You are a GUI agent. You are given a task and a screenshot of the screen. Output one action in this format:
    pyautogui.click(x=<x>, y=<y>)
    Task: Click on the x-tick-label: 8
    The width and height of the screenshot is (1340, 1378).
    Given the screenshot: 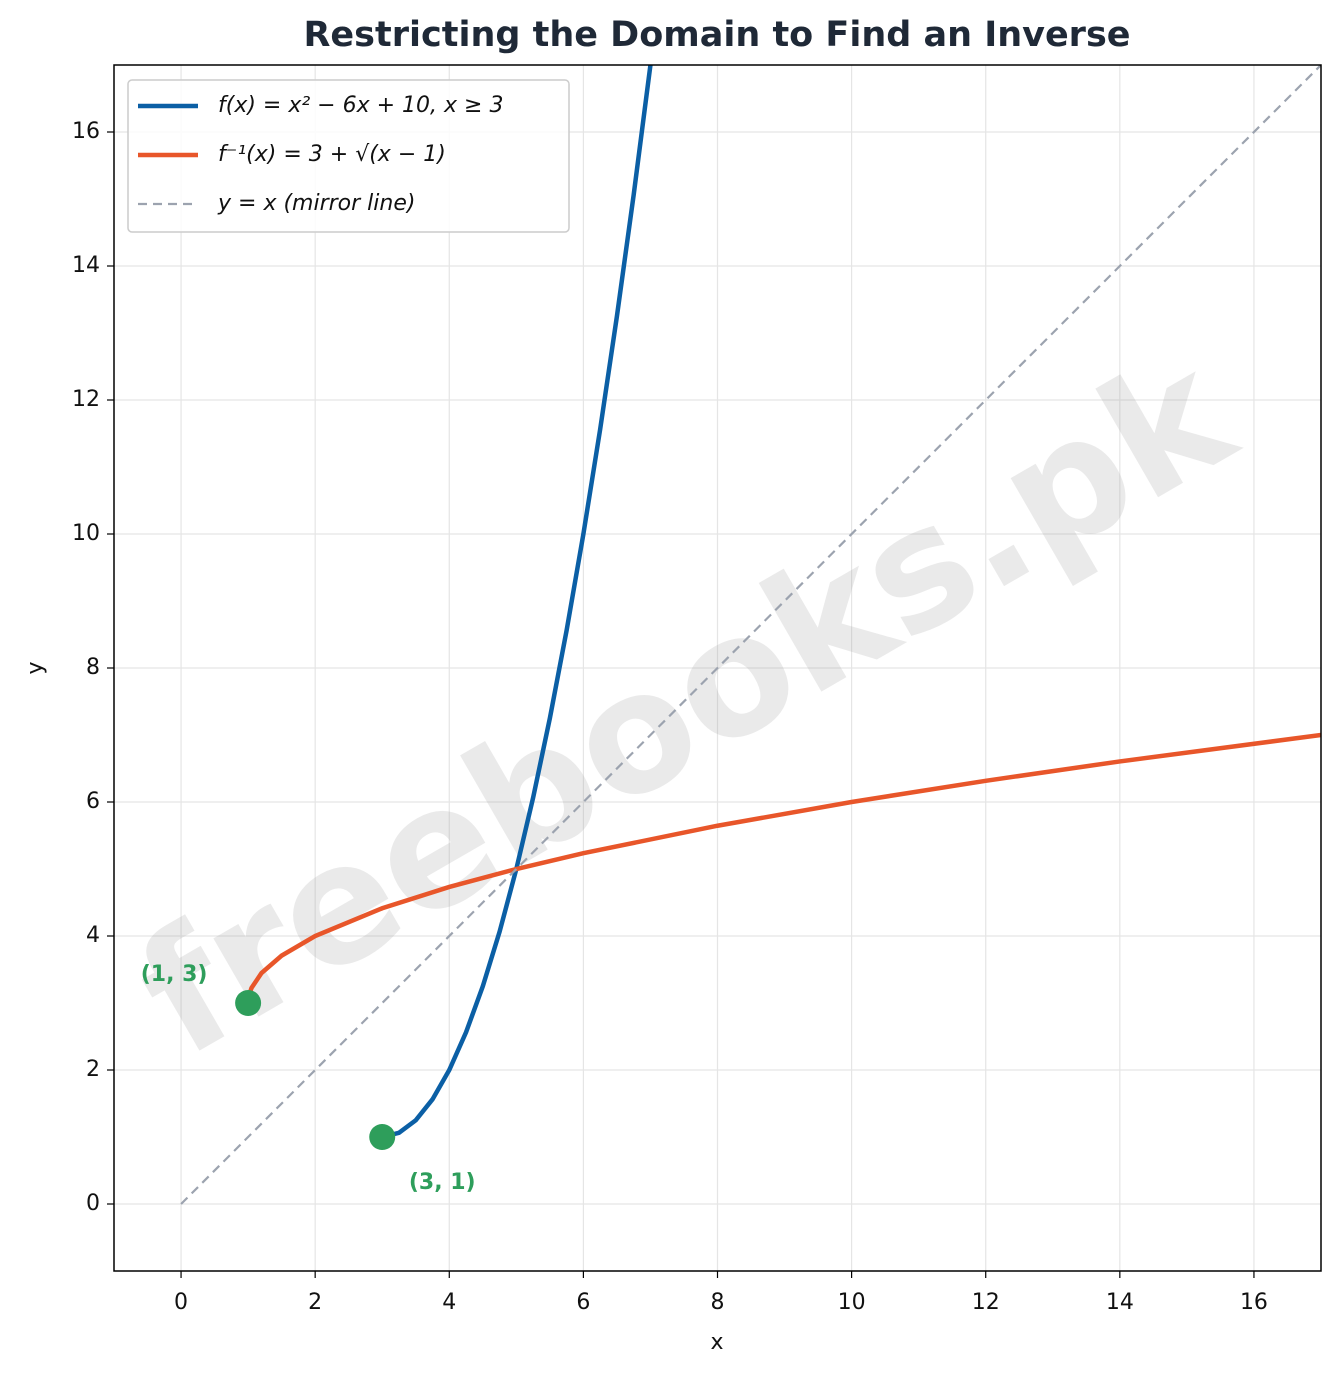 What is the action you would take?
    pyautogui.click(x=718, y=1302)
    